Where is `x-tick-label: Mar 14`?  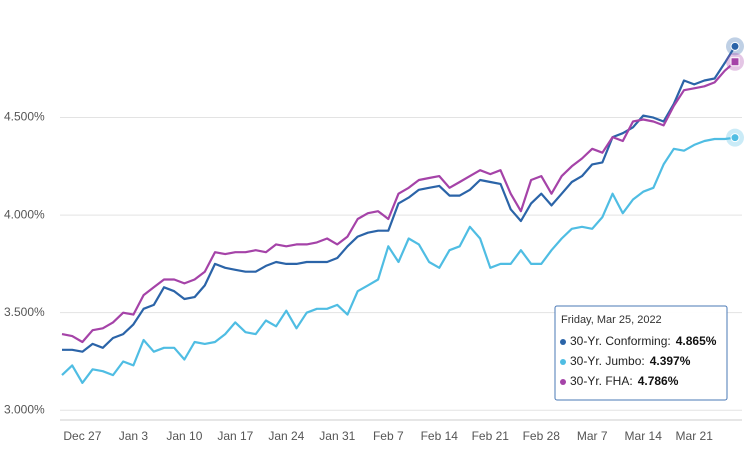 x-tick-label: Mar 14 is located at coordinates (644, 436).